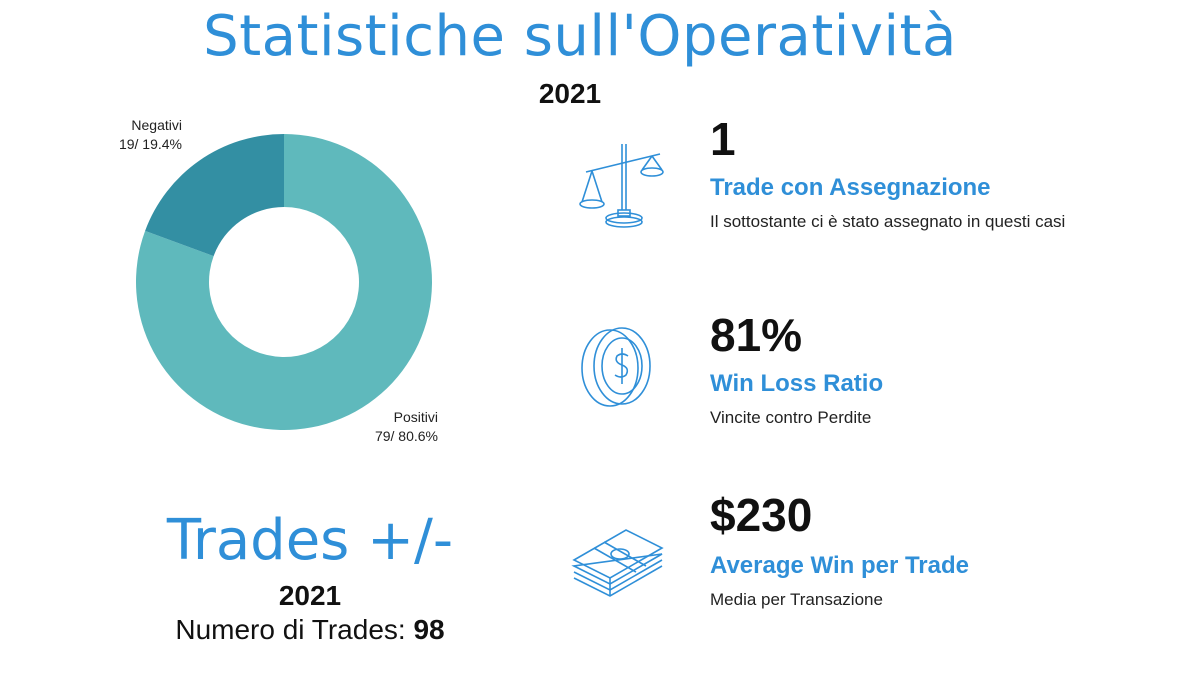 This screenshot has height=675, width=1200. Describe the element at coordinates (310, 595) in the screenshot. I see `trades-year: 2021` at that location.